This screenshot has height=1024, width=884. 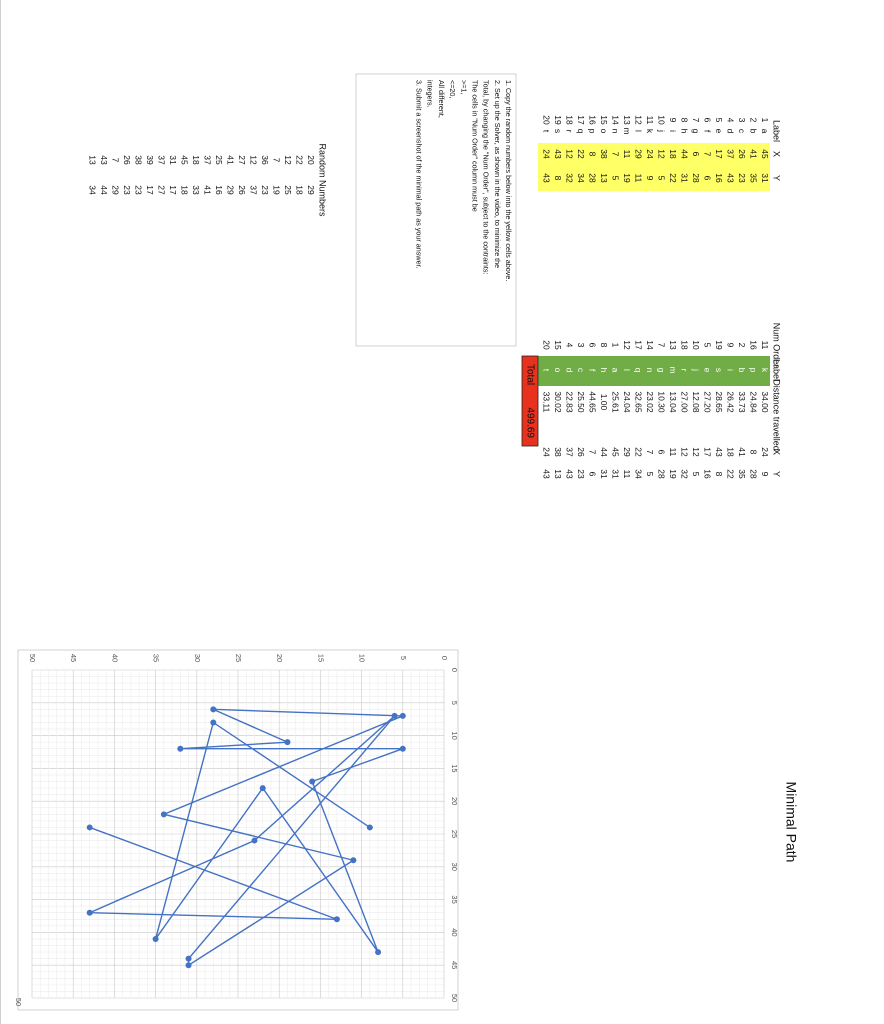 What do you see at coordinates (753, 402) in the screenshot?
I see `distance-value: 24.84` at bounding box center [753, 402].